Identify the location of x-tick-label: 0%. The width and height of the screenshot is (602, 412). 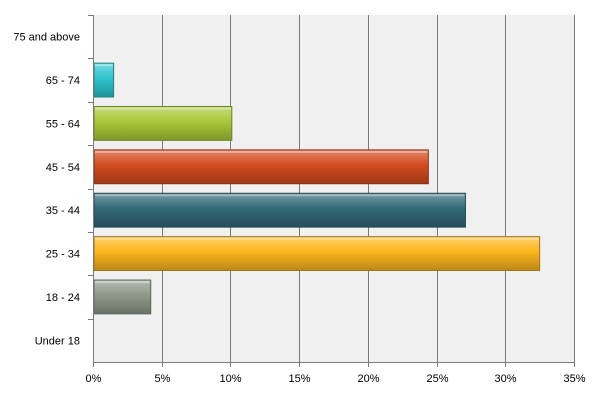
(94, 379).